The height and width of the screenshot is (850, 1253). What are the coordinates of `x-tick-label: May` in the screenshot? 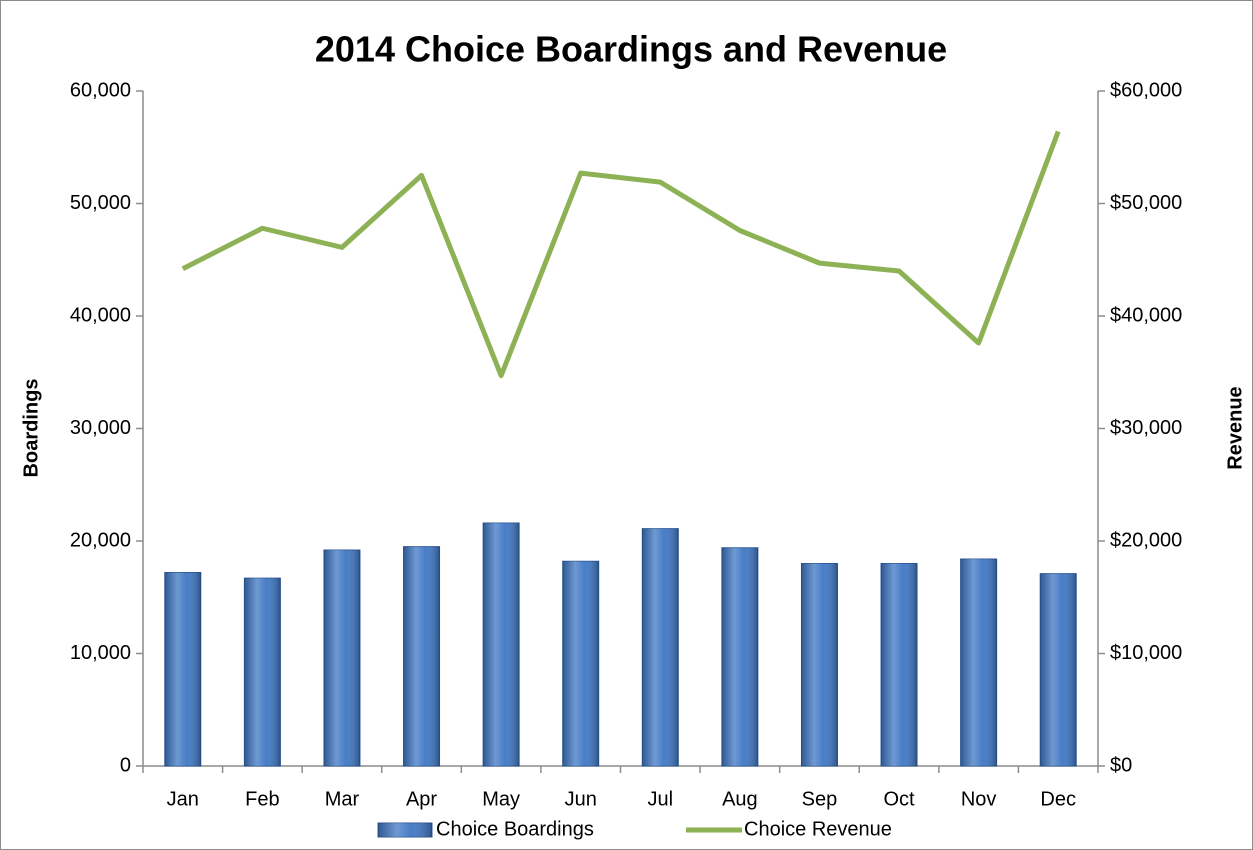 It's located at (501, 799).